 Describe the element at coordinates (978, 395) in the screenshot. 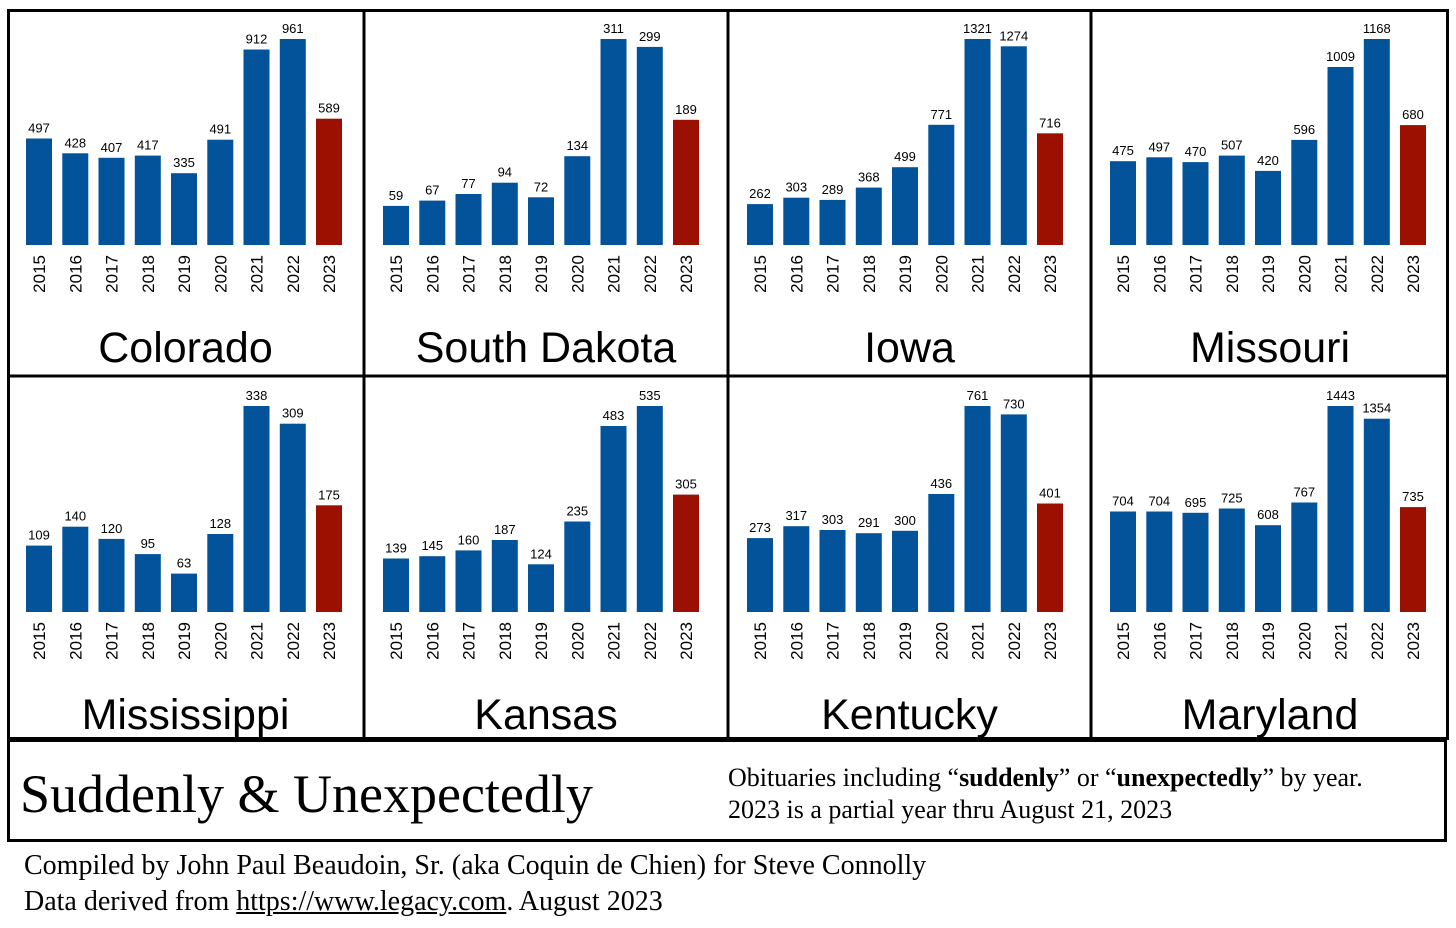

I see `bar-value-label: 761` at that location.